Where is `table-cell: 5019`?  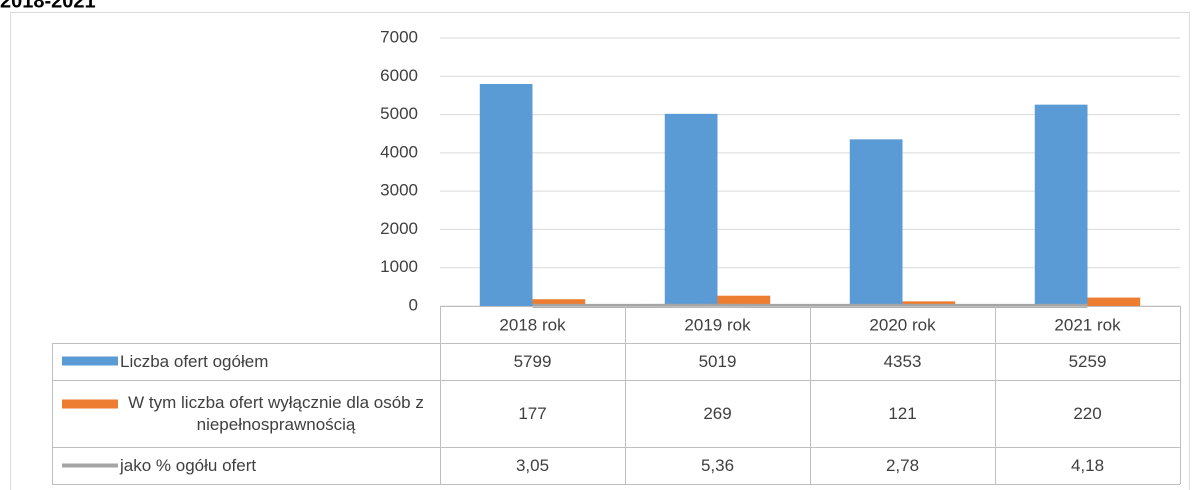
table-cell: 5019 is located at coordinates (718, 361).